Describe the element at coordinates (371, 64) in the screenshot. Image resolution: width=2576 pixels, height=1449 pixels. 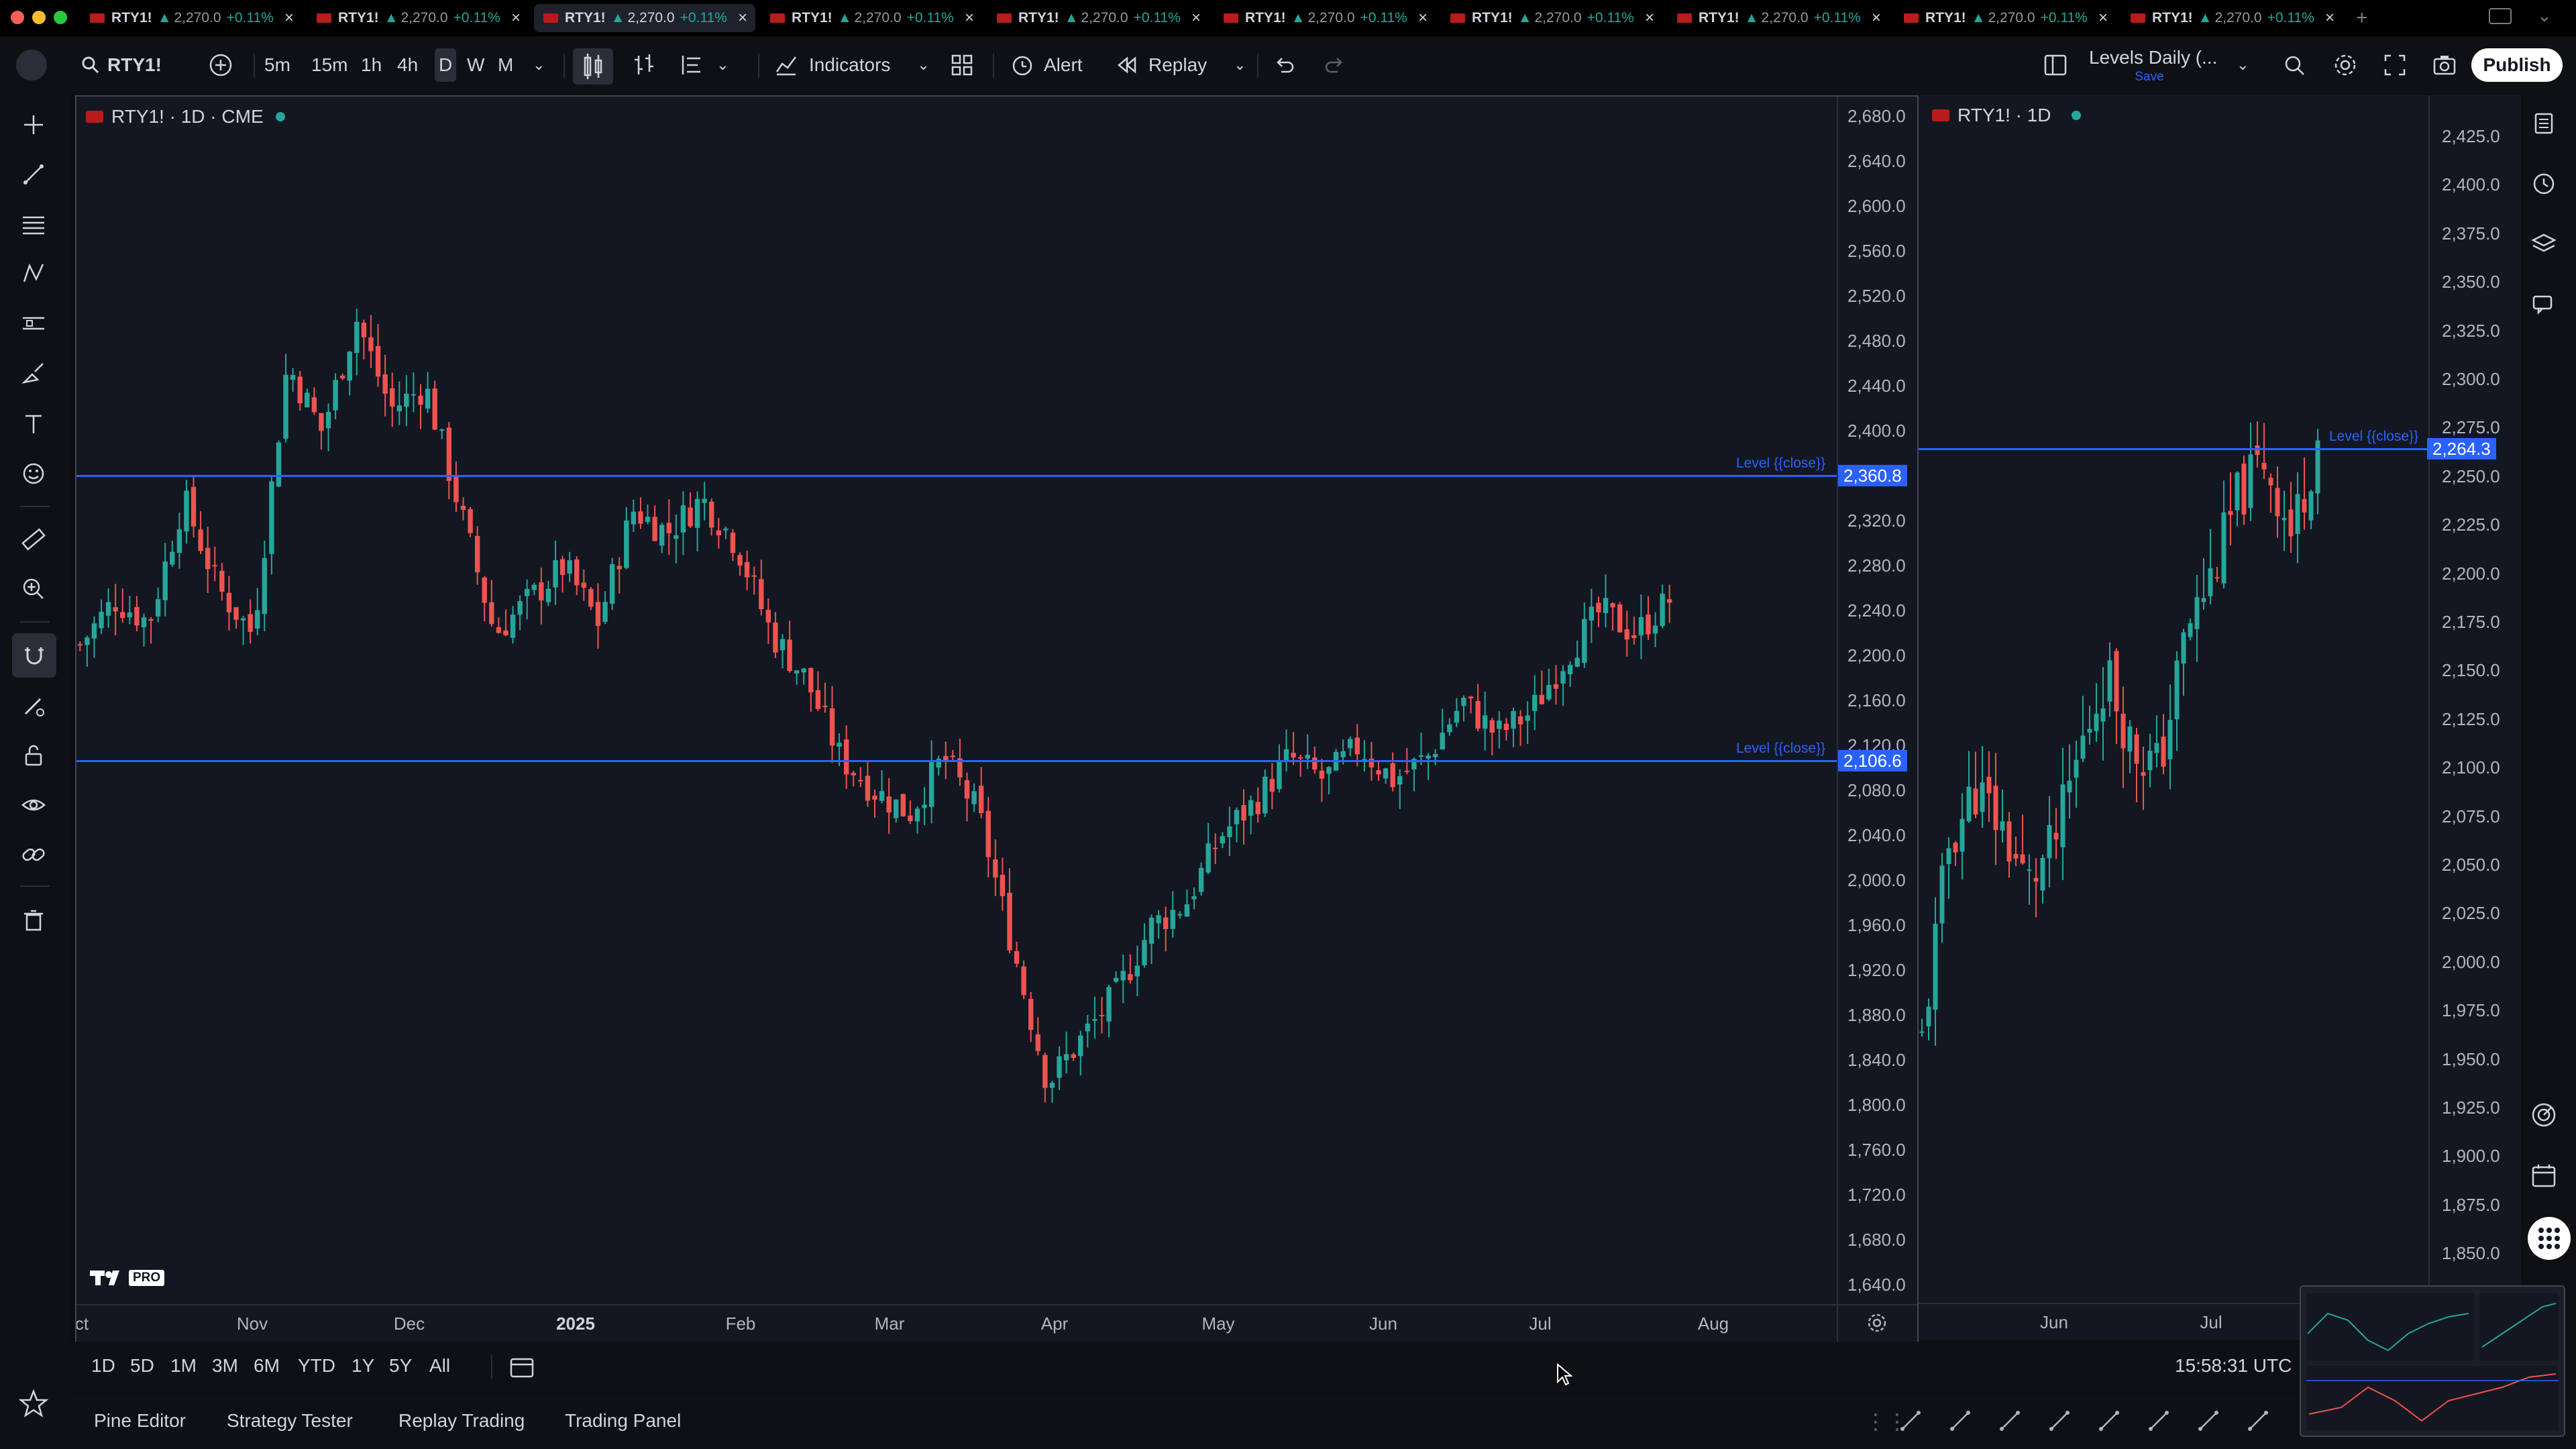
I see `interval-1h: 1h` at that location.